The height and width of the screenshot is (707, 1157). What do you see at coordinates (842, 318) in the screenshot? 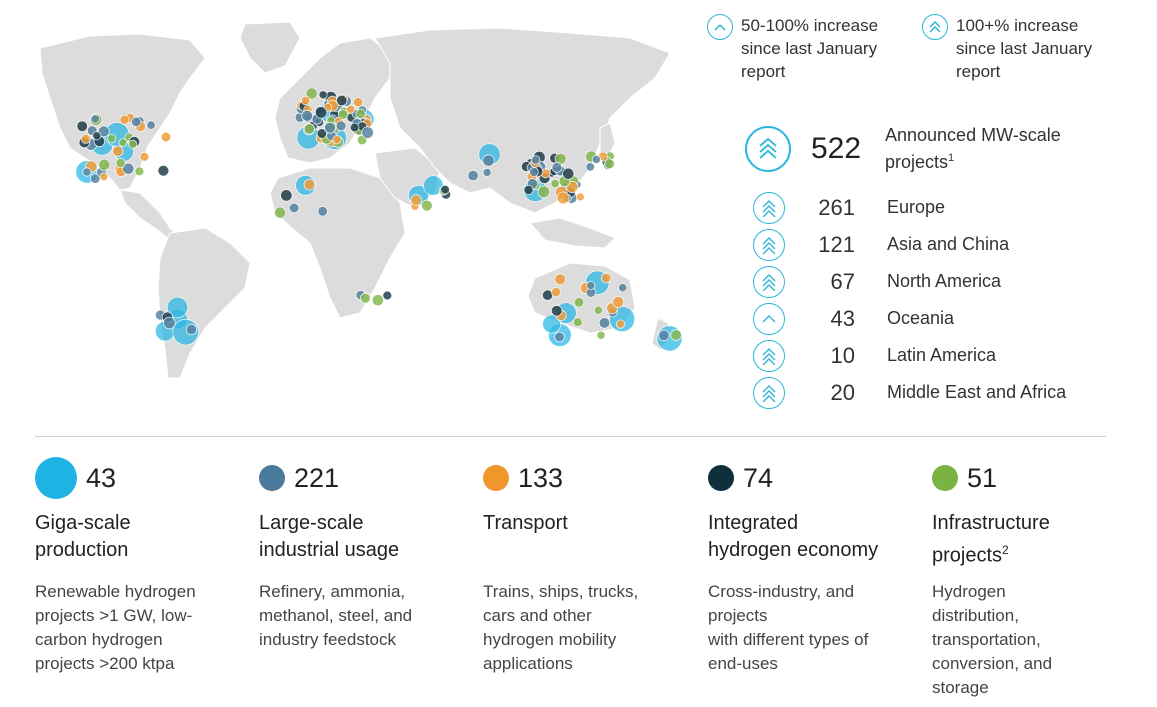
I see `region-count: 43` at bounding box center [842, 318].